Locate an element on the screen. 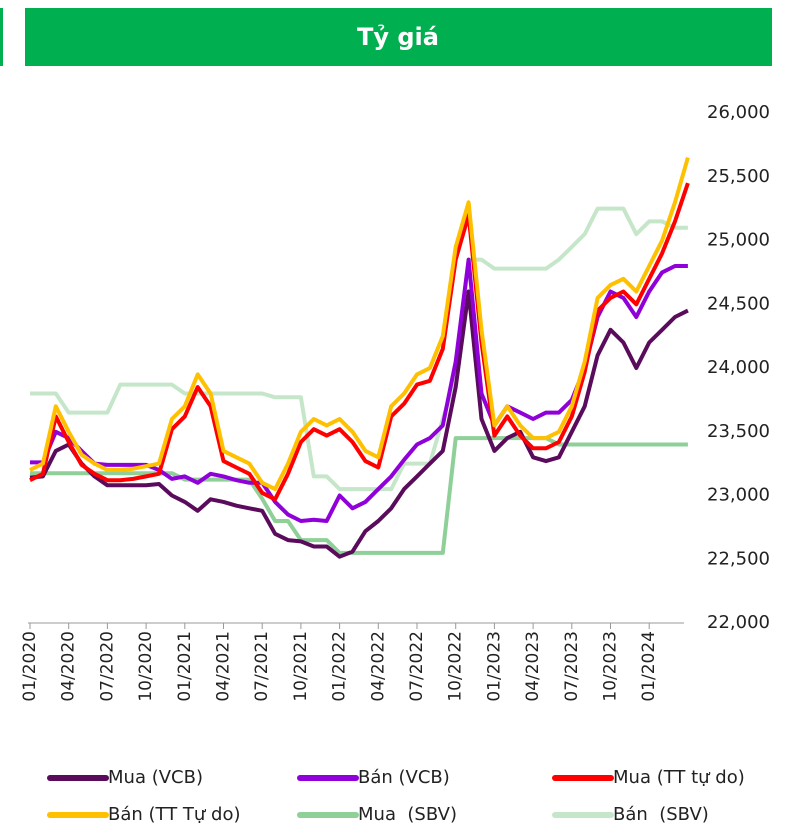 The width and height of the screenshot is (790, 829). x-tick-label: 04/2020 is located at coordinates (69, 666).